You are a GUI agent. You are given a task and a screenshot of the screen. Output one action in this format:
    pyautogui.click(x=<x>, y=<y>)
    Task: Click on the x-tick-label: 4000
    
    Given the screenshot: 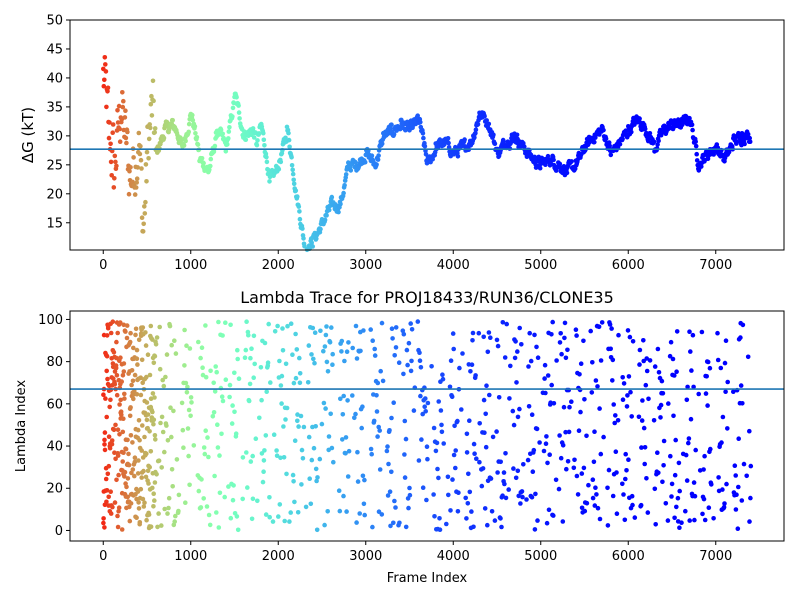 What is the action you would take?
    pyautogui.click(x=453, y=265)
    